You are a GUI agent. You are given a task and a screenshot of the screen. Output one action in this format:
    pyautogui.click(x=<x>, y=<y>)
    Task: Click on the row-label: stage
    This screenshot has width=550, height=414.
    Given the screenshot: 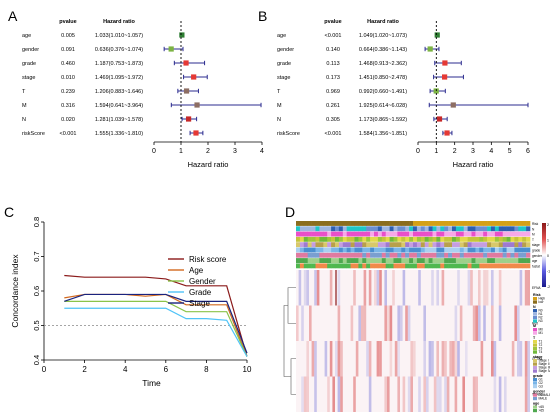 What is the action you would take?
    pyautogui.click(x=283, y=78)
    